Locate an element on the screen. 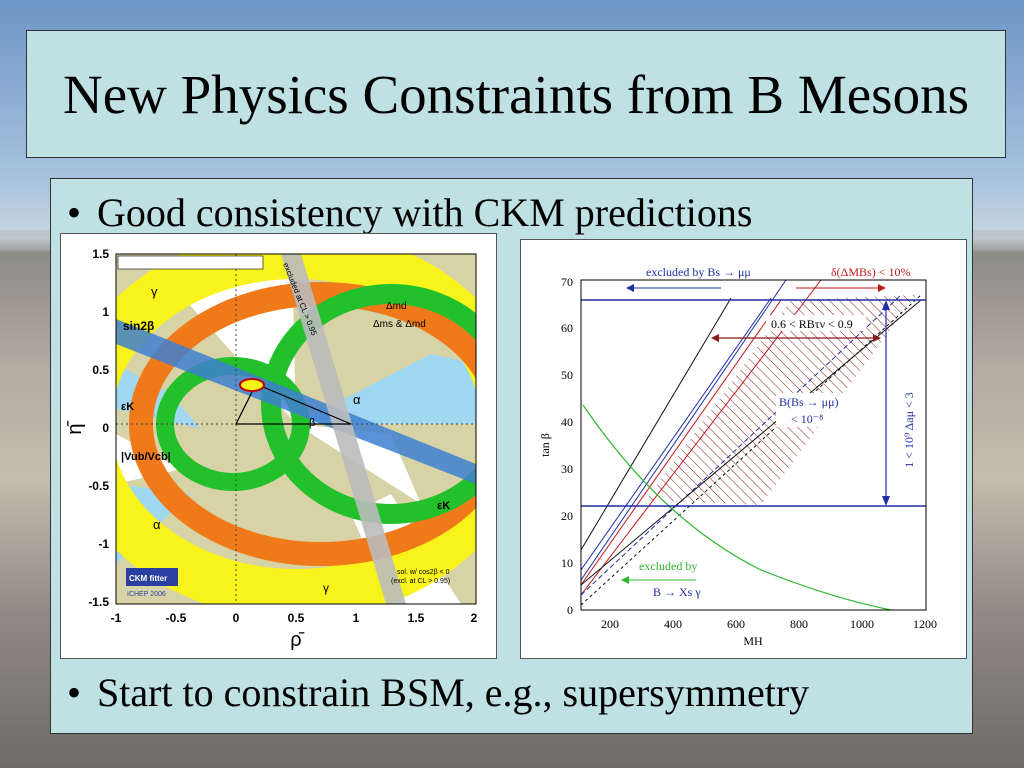  ckm-x-ticks: -1 -0.5 0 0.5 1 1.5 2 is located at coordinates (294, 618).